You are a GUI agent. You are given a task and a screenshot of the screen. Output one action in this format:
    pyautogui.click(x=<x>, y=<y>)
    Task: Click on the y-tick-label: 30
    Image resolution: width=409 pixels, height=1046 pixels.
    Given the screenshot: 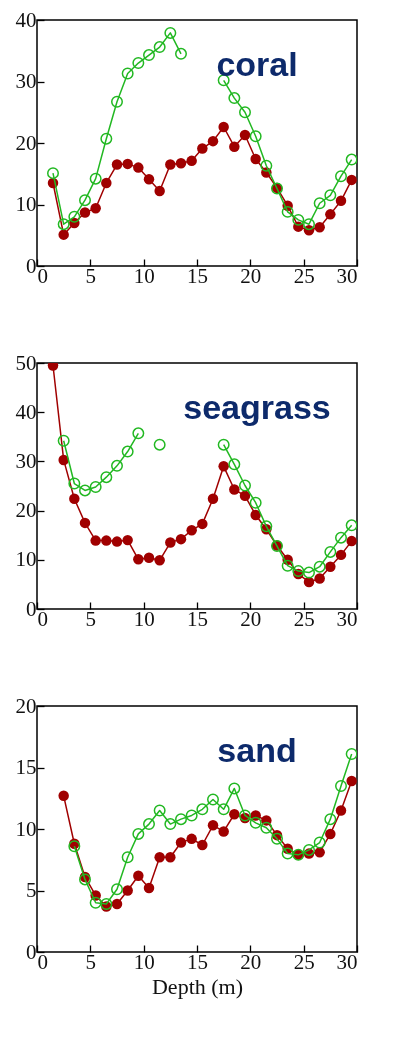 What is the action you would take?
    pyautogui.click(x=26, y=81)
    